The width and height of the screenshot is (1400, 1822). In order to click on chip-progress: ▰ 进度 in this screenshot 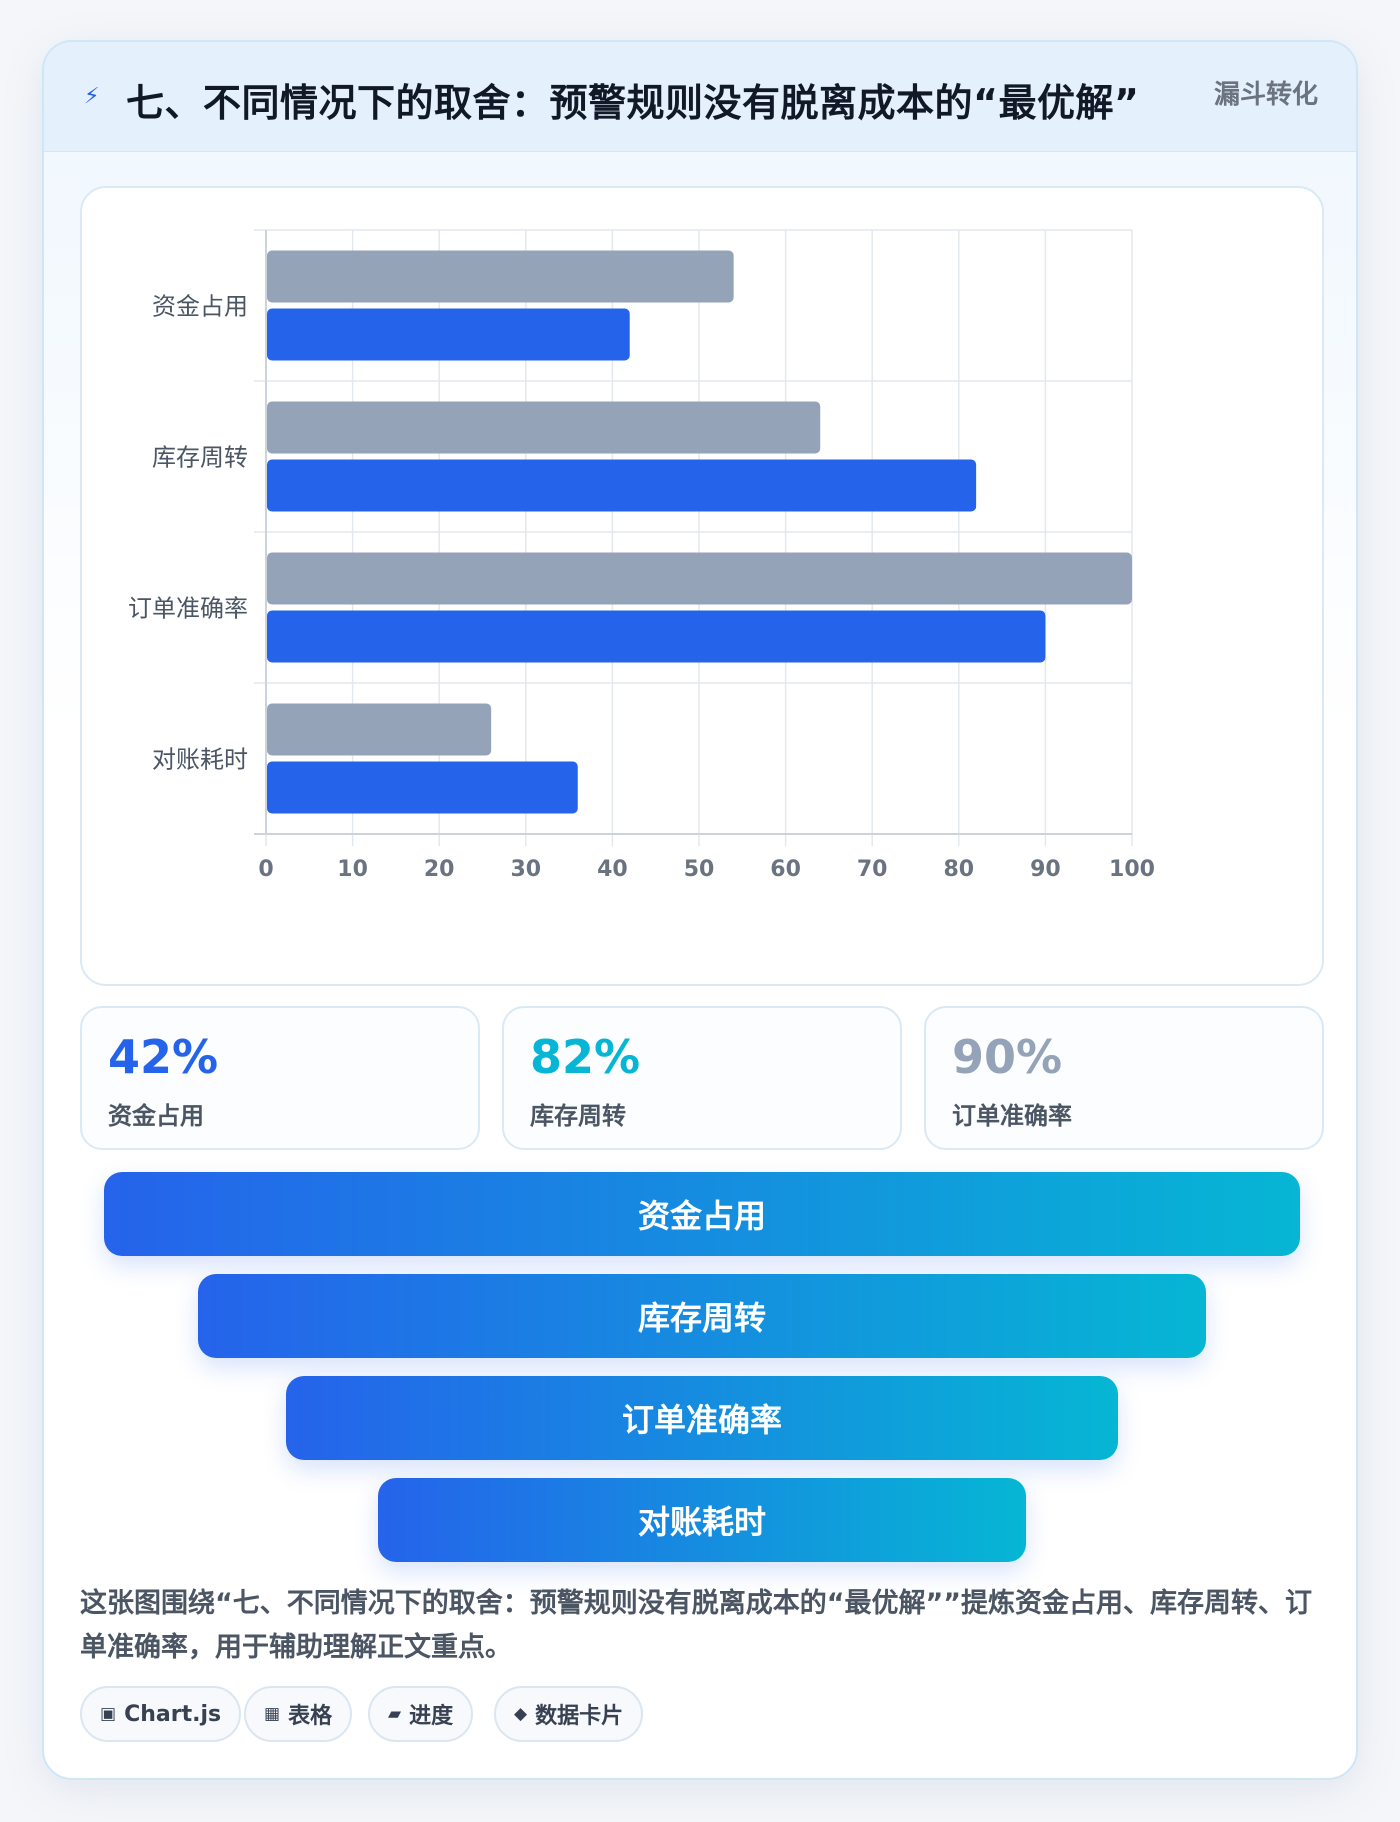, I will do `click(421, 1714)`.